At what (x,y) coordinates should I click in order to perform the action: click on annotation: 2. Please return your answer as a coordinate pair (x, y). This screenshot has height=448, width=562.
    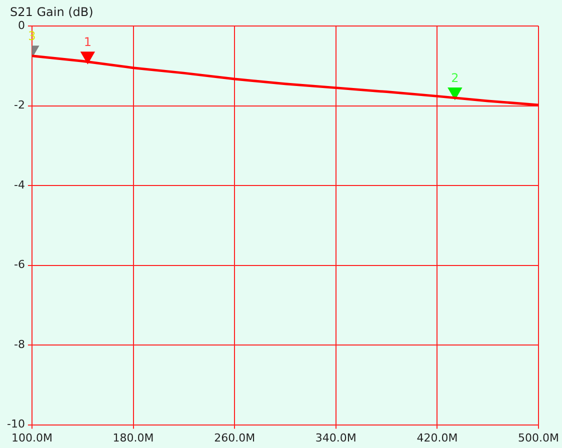
    Looking at the image, I should click on (455, 77).